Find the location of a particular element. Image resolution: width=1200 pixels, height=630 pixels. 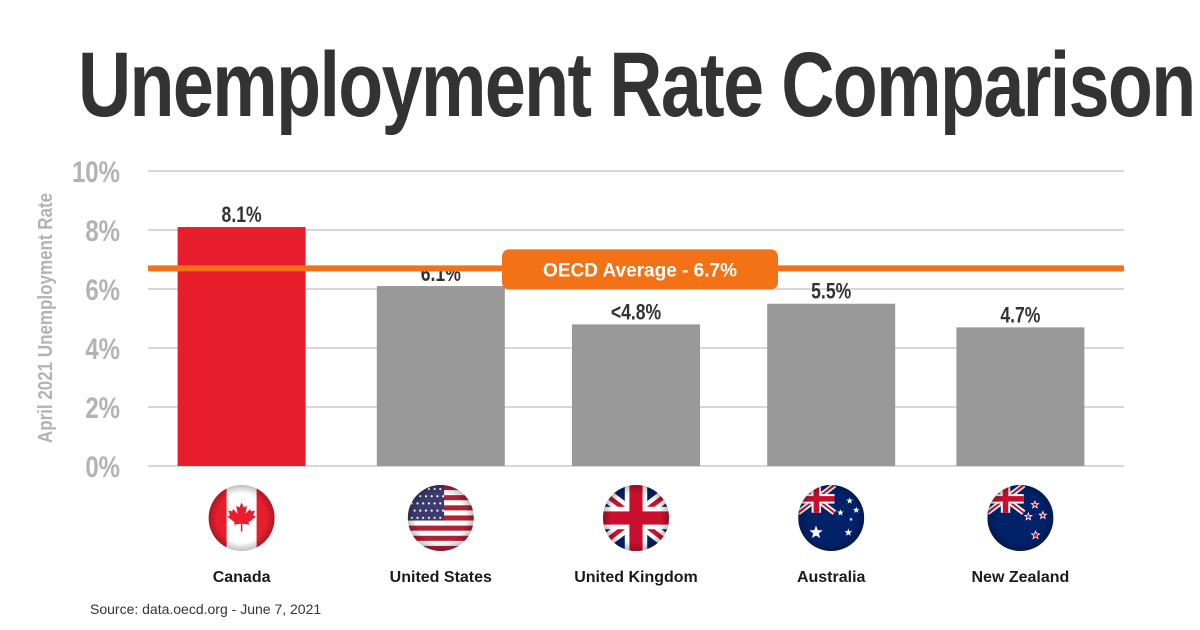

flags is located at coordinates (631, 518).